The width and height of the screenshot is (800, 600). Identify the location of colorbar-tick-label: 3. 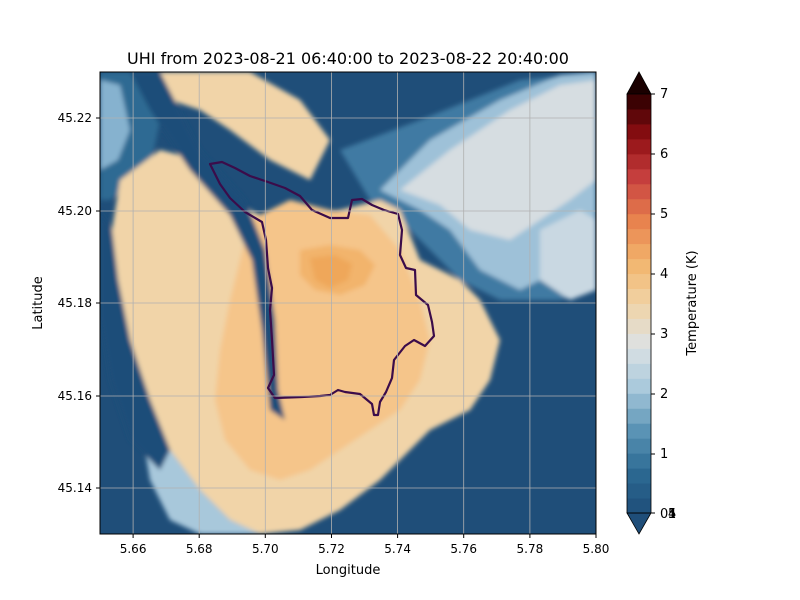
(664, 334).